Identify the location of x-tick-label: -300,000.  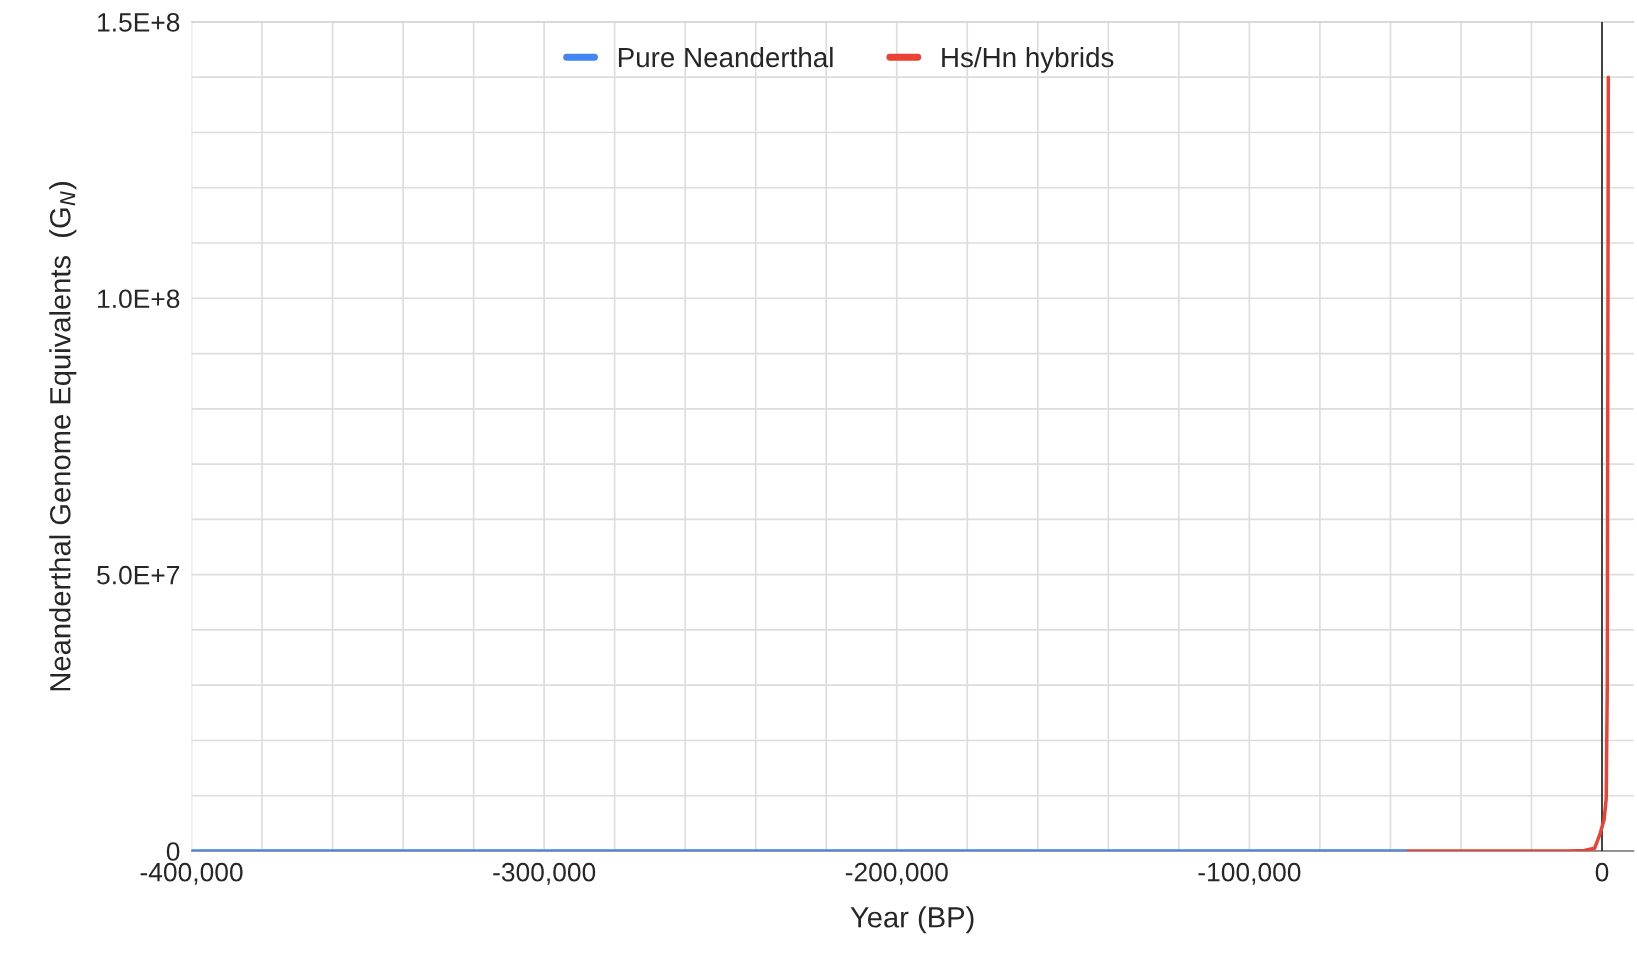
(544, 873).